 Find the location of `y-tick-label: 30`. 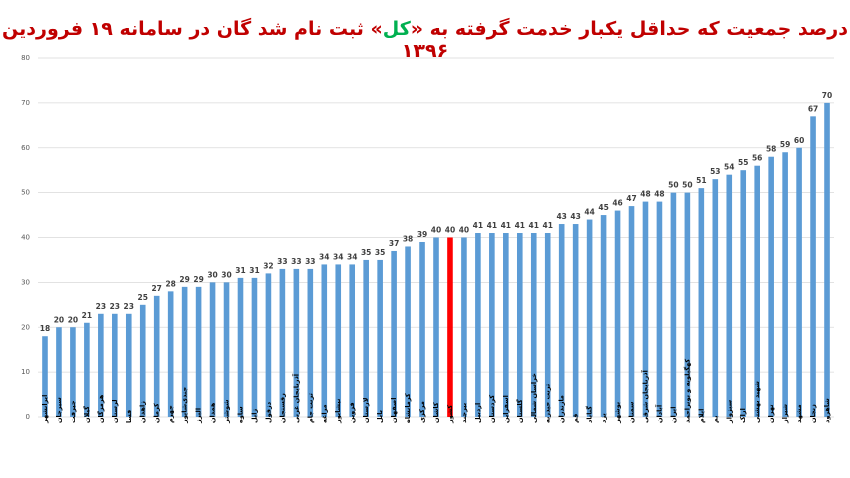

y-tick-label: 30 is located at coordinates (25, 282).